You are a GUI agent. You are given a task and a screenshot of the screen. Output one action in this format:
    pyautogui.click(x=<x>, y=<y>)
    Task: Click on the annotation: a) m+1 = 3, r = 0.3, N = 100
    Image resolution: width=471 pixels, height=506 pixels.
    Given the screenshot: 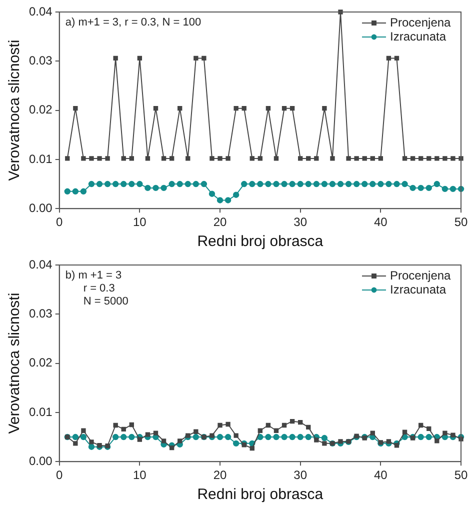 What is the action you would take?
    pyautogui.click(x=133, y=22)
    